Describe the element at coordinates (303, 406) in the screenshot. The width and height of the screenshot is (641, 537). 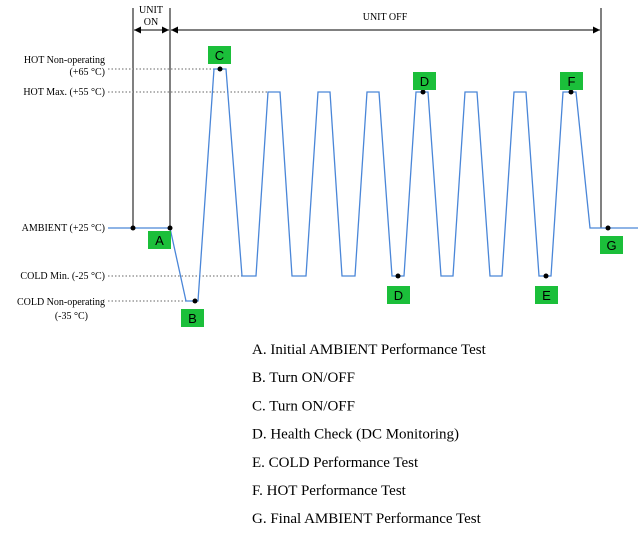
I see `legend-item: C. Turn ON/OFF` at that location.